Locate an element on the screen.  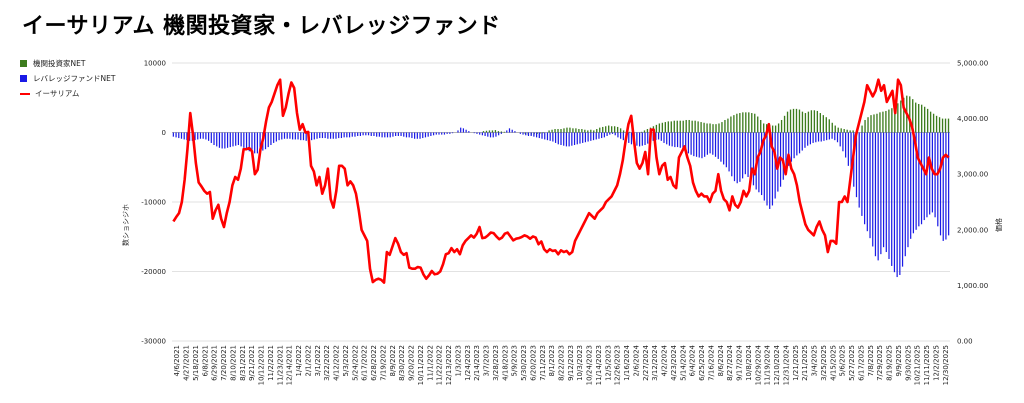
x-tick-label: 12/2/2025 is located at coordinates (936, 363).